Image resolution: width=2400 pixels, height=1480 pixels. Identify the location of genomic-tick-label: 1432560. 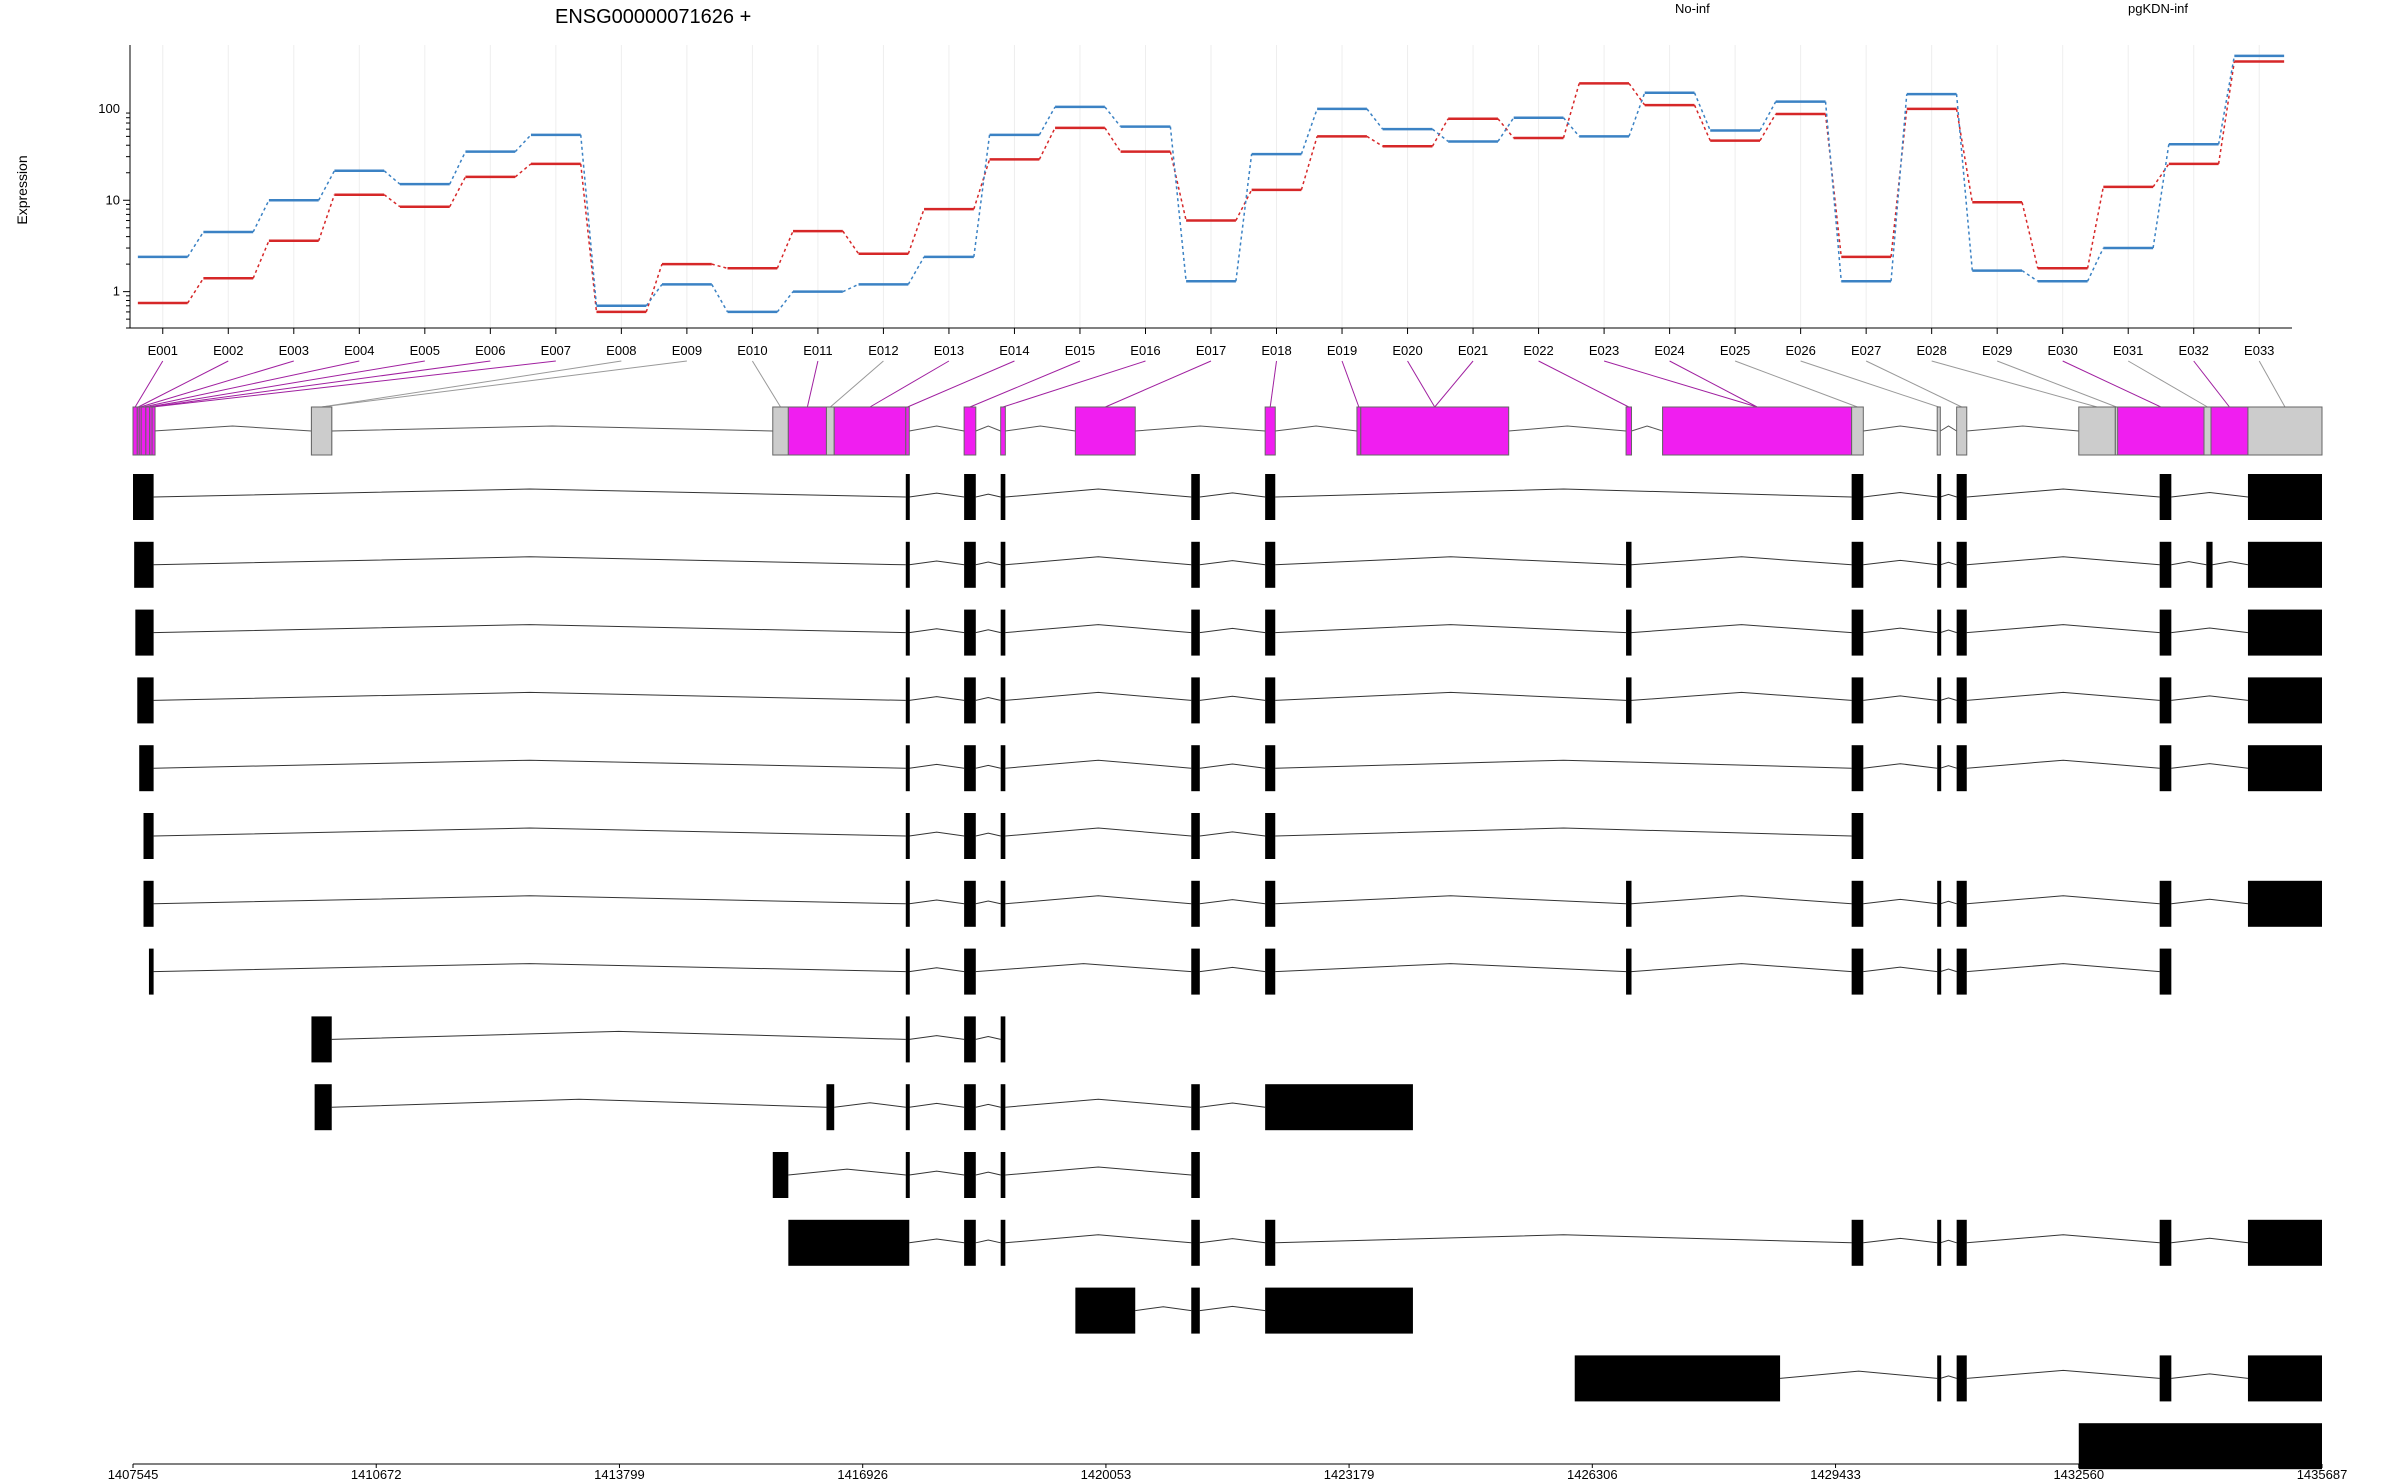
(2078, 1473).